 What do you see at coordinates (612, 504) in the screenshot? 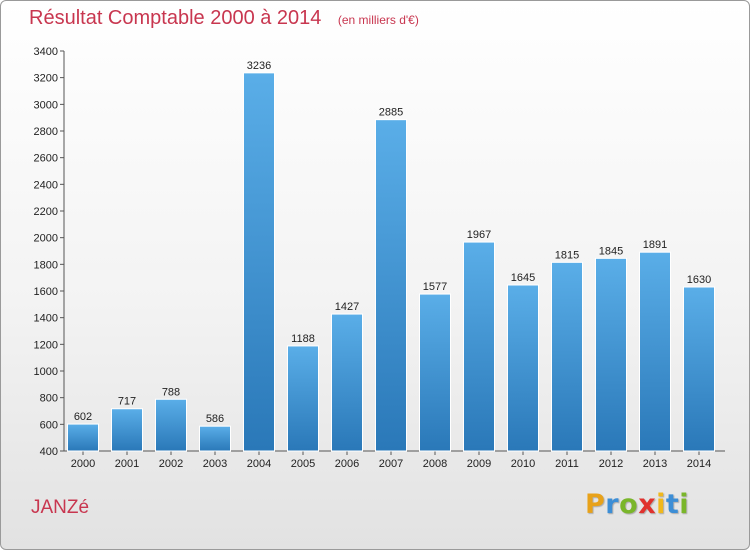
I see `brand-letter: r` at bounding box center [612, 504].